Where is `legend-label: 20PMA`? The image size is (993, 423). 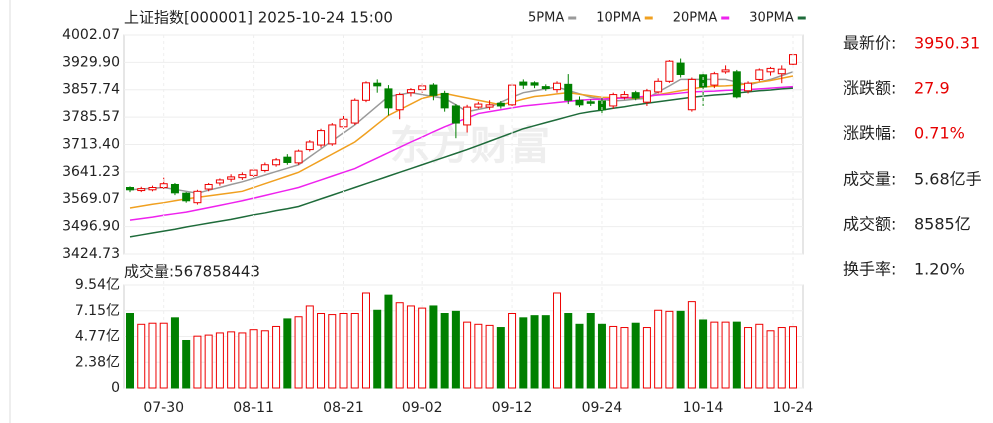
legend-label: 20PMA is located at coordinates (695, 18).